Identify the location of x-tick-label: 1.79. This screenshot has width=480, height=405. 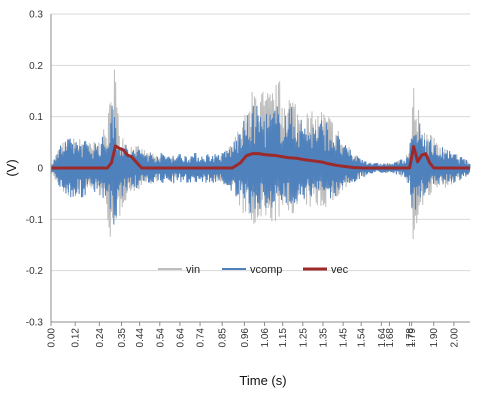
(412, 338).